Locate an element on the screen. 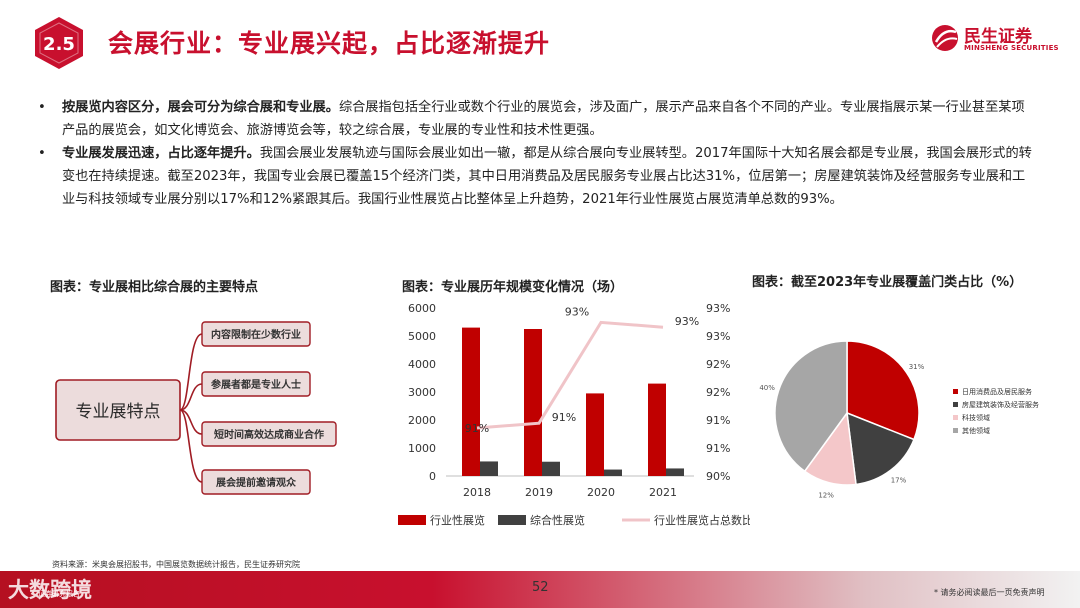 This screenshot has width=1080, height=608. share-line is located at coordinates (570, 375).